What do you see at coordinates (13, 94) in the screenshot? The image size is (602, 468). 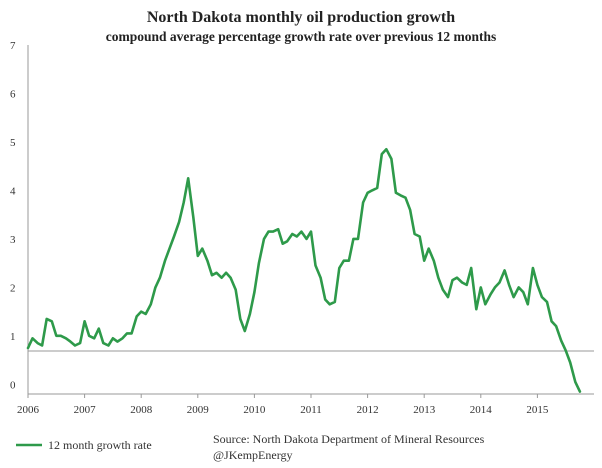 I see `y-tick-label: 6` at bounding box center [13, 94].